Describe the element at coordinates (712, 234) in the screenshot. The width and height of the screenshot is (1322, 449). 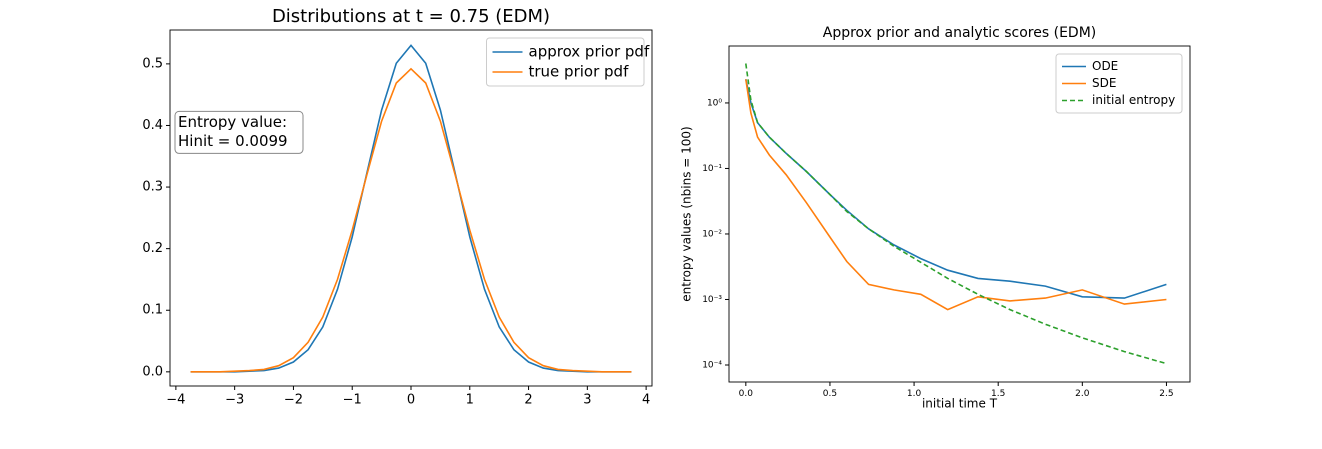
I see `y-tick-label: 10⁻²` at that location.